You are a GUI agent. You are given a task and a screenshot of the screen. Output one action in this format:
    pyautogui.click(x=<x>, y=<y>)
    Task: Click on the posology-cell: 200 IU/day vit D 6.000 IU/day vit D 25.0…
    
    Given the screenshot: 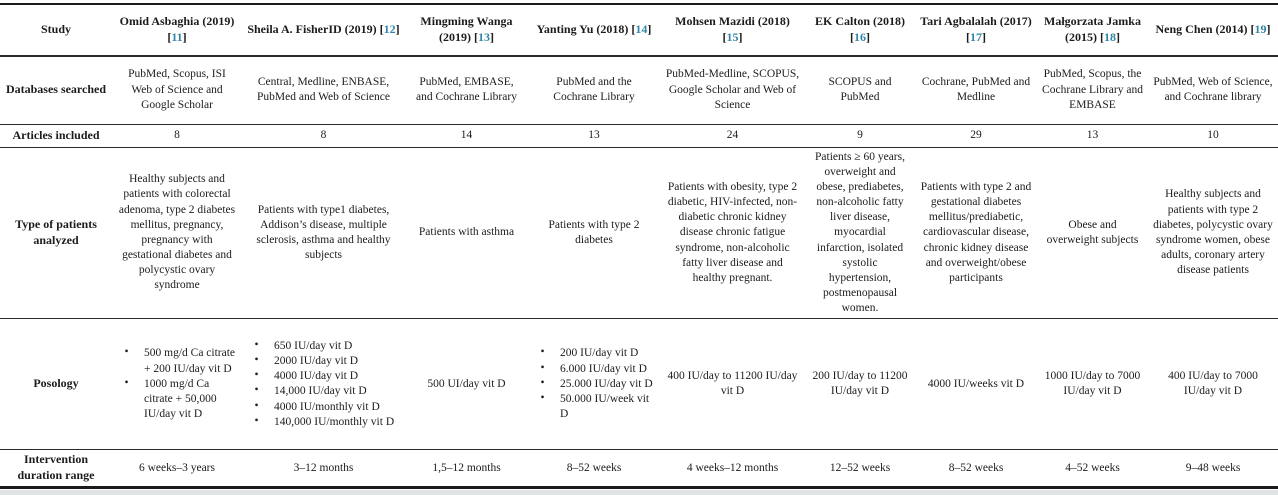 What is the action you would take?
    pyautogui.click(x=594, y=384)
    